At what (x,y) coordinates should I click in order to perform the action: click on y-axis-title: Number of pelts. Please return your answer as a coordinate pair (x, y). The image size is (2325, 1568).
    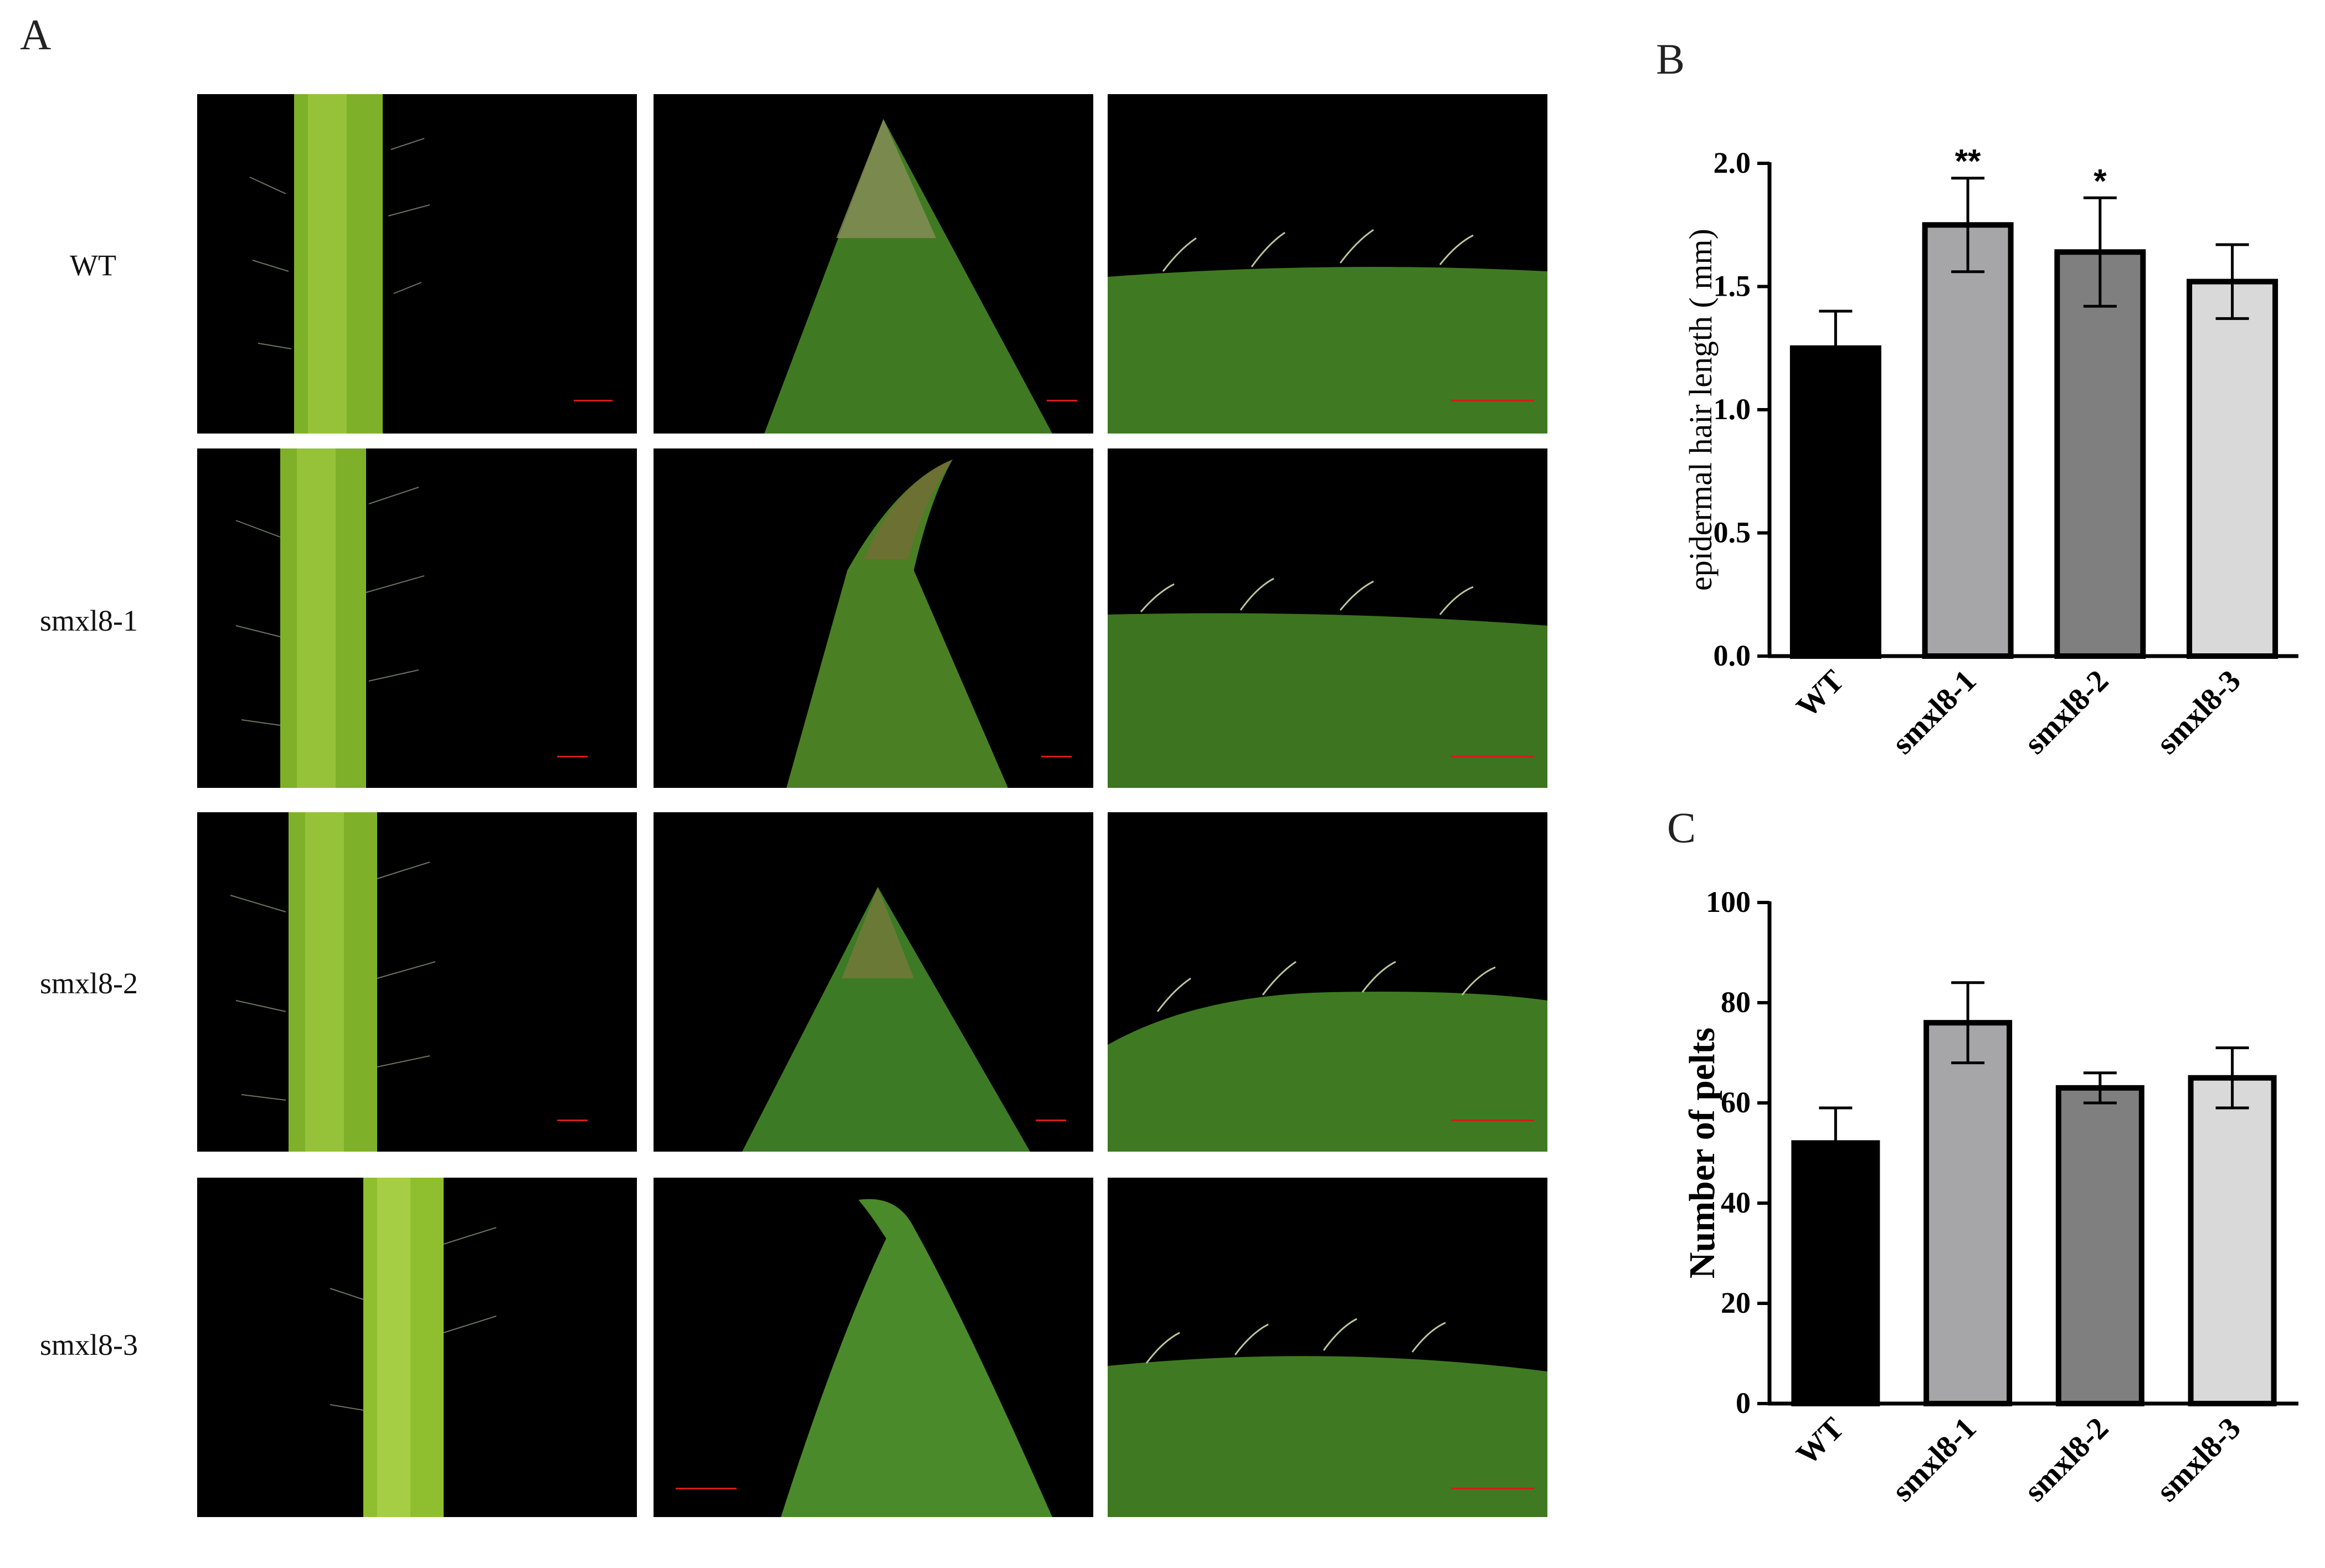
    Looking at the image, I should click on (1702, 1153).